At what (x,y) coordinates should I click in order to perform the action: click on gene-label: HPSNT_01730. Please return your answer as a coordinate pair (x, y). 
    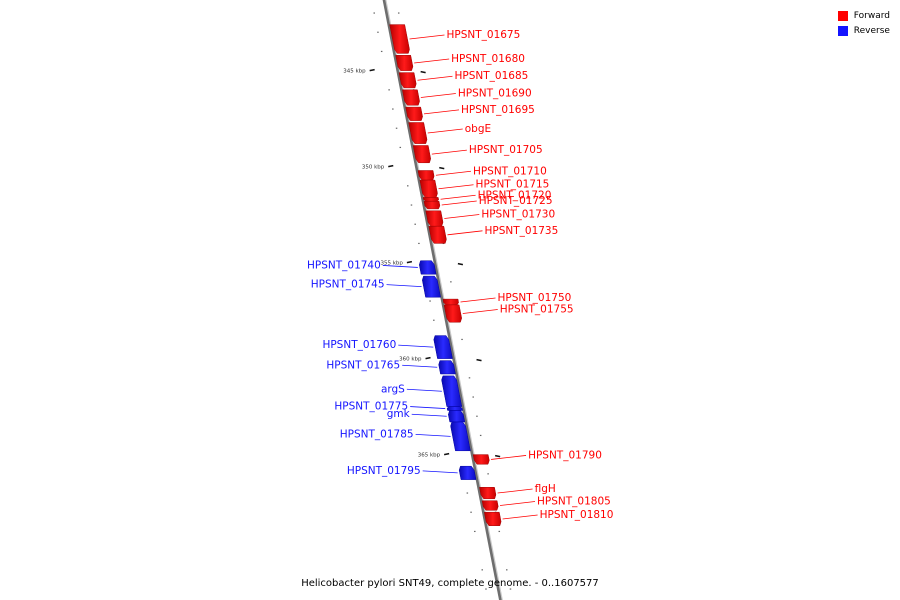
    Looking at the image, I should click on (518, 214).